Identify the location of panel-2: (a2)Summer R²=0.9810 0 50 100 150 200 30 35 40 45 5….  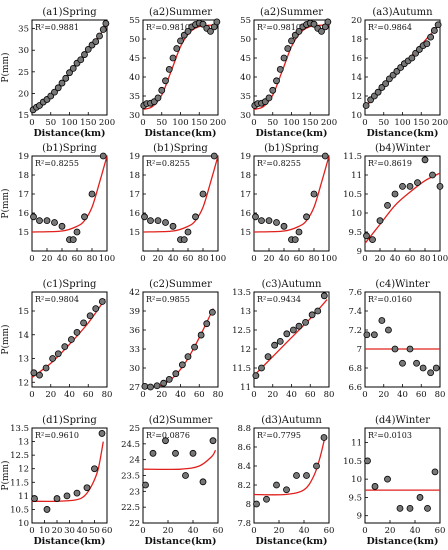
(177, 73).